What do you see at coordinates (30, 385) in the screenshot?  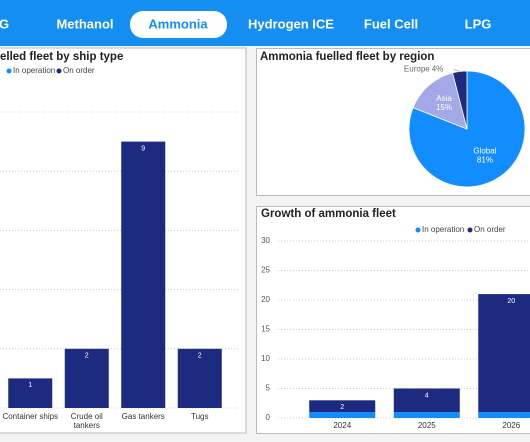 I see `data-label: 1` at bounding box center [30, 385].